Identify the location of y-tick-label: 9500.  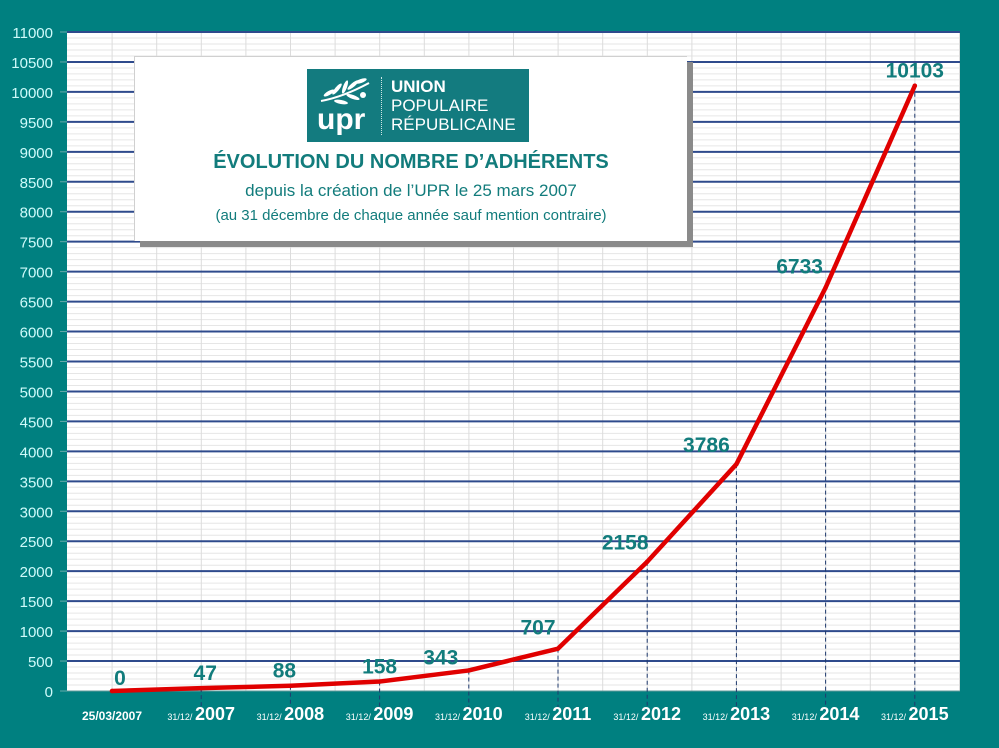
(36, 123).